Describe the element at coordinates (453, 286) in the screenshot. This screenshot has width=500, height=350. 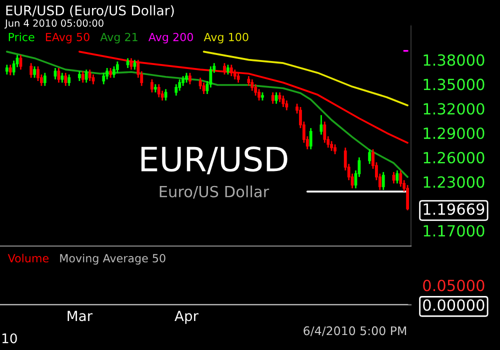
I see `y-tick-label: 0.05000` at that location.